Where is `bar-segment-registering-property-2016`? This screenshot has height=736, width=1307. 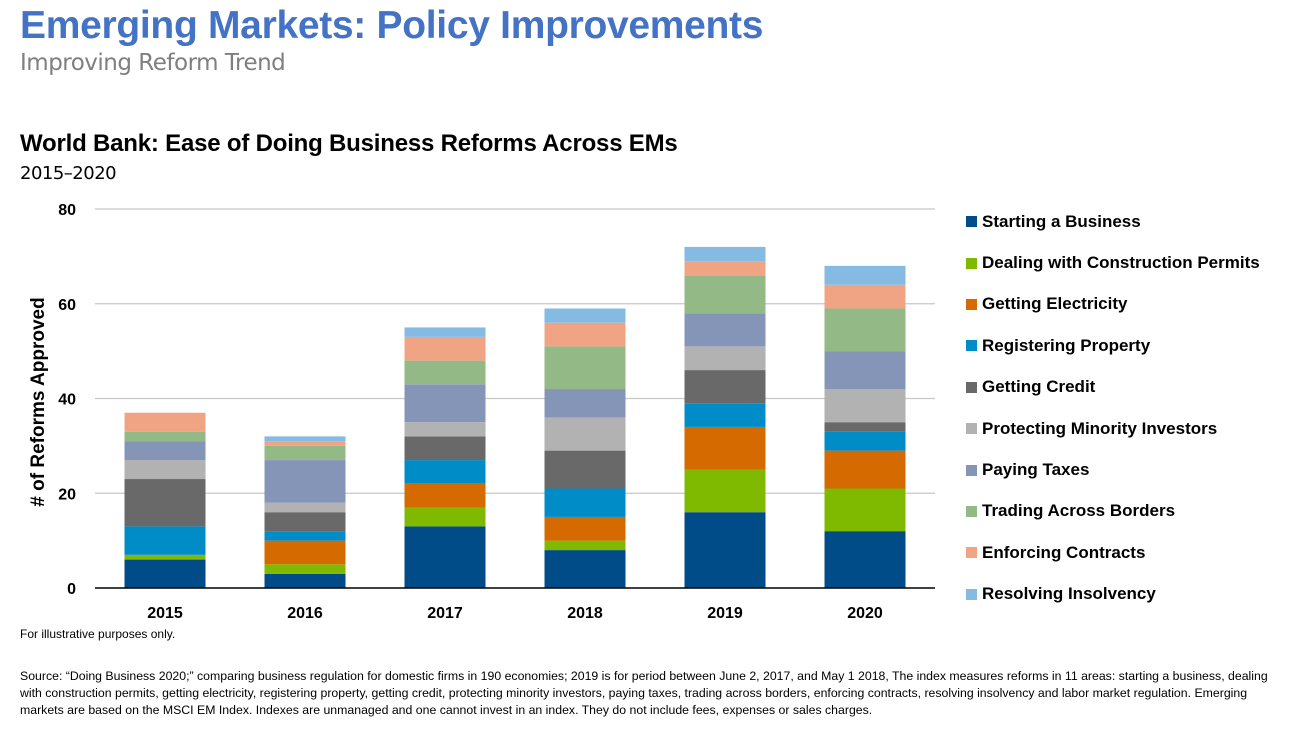 bar-segment-registering-property-2016 is located at coordinates (305, 536).